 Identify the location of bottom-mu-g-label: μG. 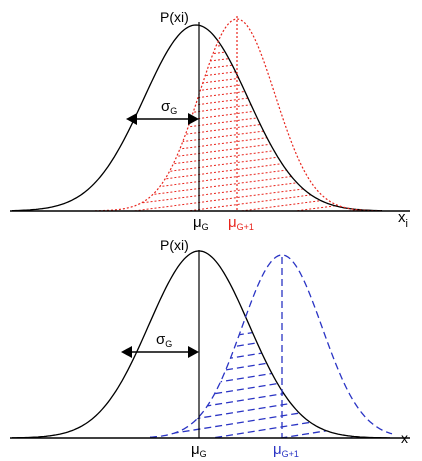
(199, 450).